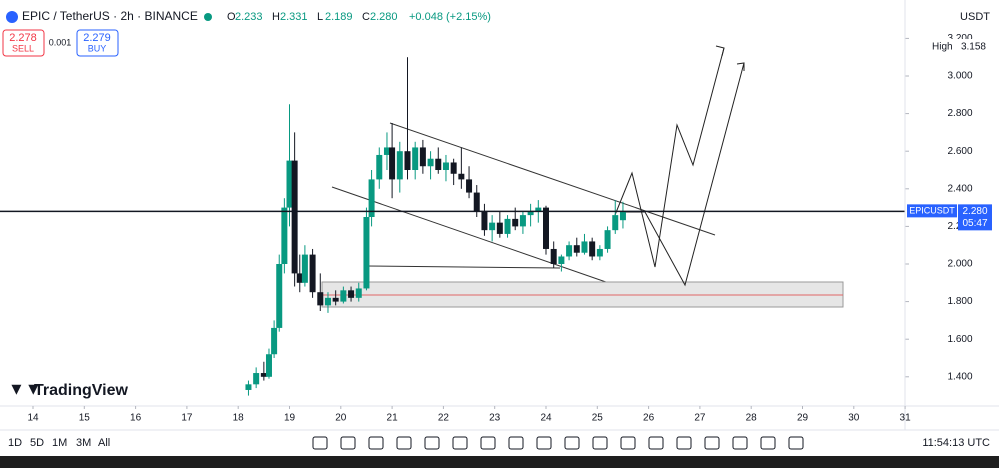 The image size is (999, 473). What do you see at coordinates (493, 243) in the screenshot?
I see `channel-bottom` at bounding box center [493, 243].